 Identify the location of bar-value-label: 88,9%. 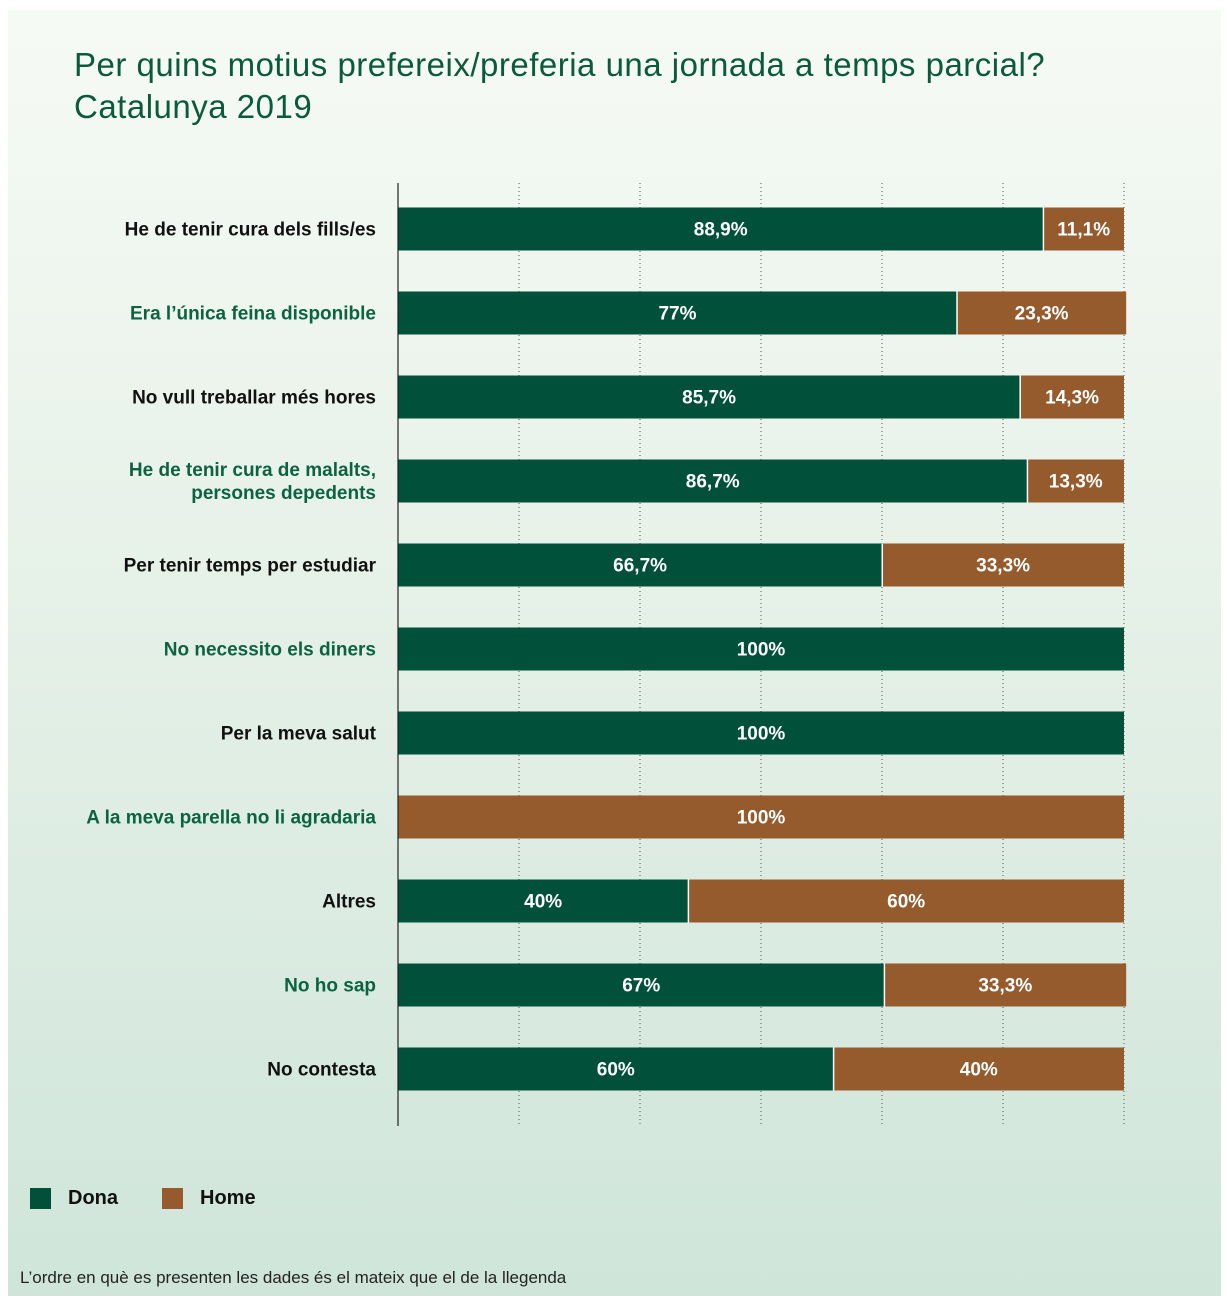
(721, 230).